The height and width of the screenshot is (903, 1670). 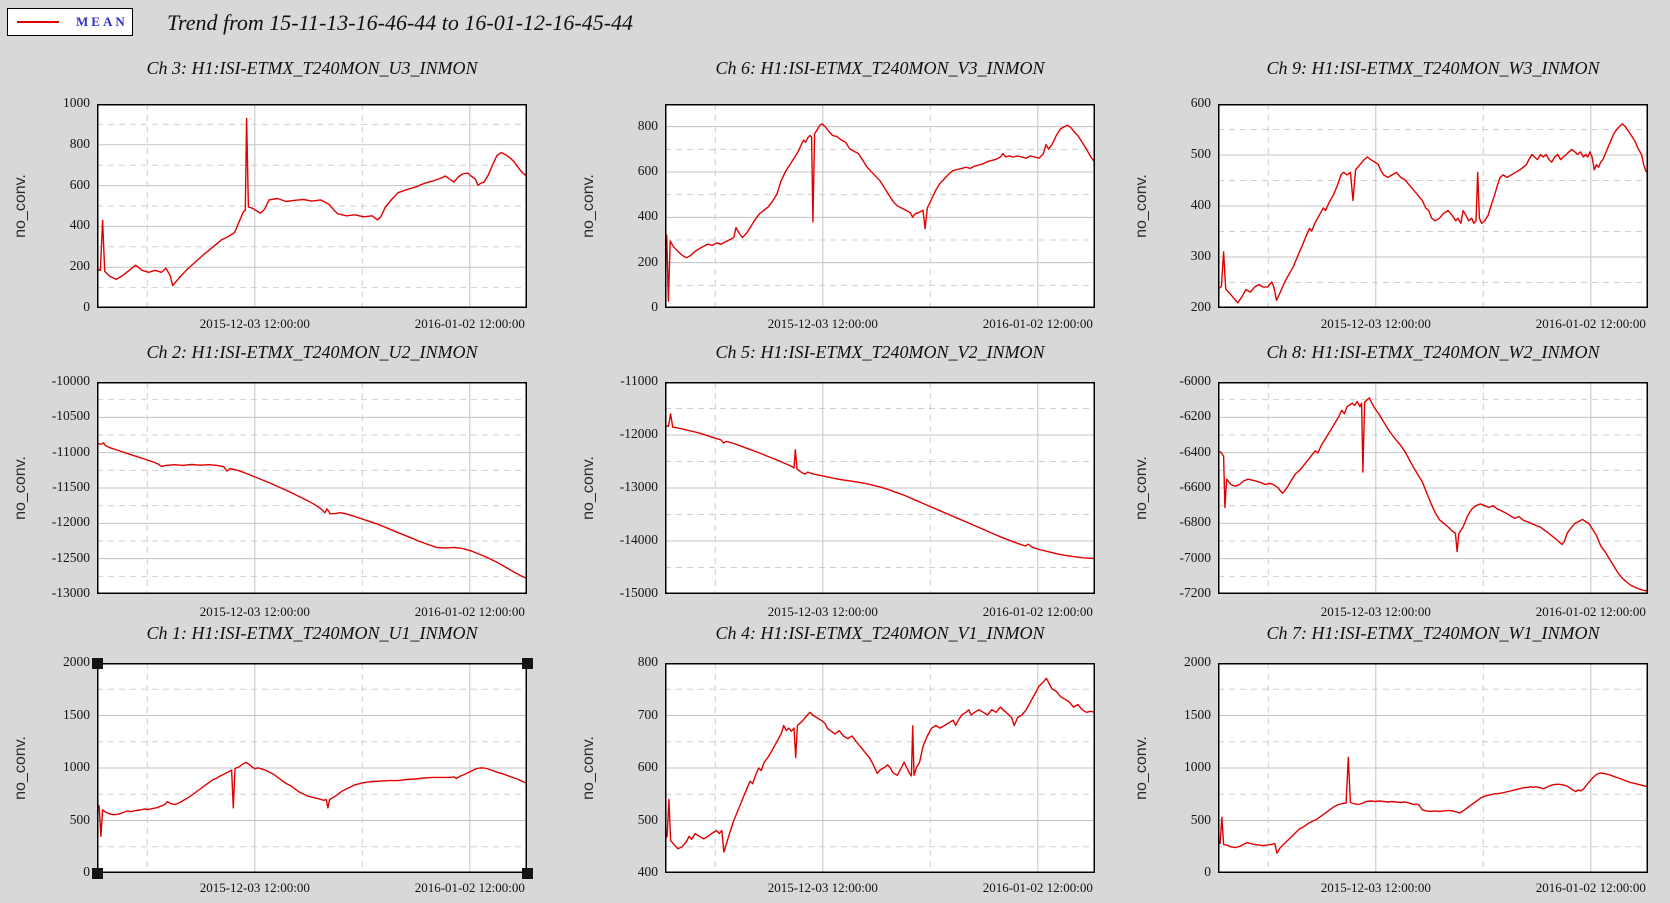 I want to click on selection-handle-top-left, so click(x=97, y=663).